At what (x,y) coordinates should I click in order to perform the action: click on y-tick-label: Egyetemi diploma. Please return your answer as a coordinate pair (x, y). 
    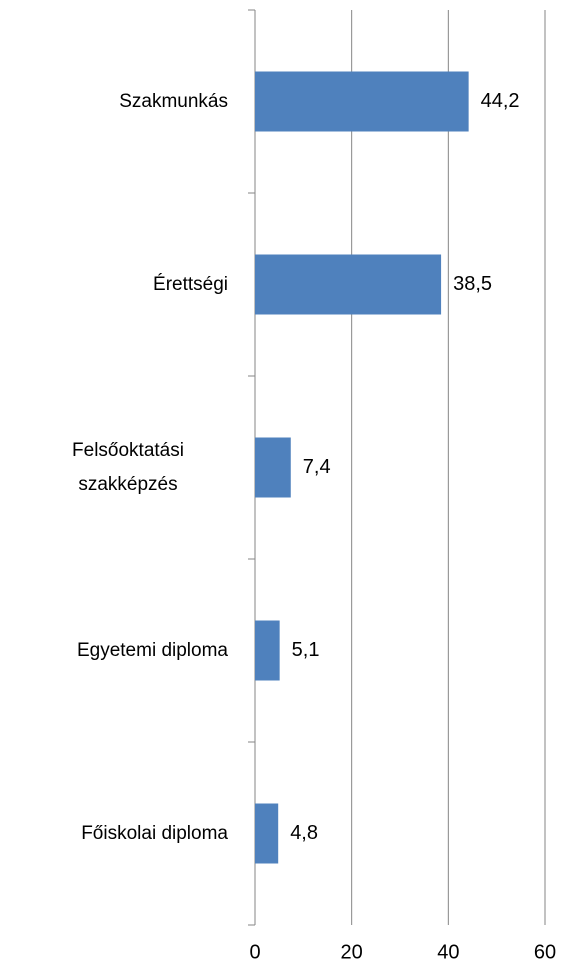
    Looking at the image, I should click on (152, 651).